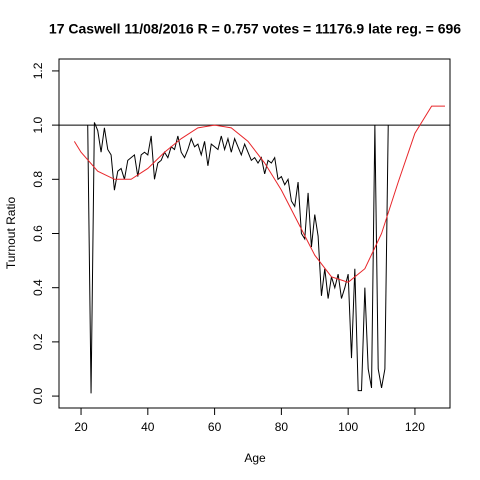 This screenshot has height=480, width=480. I want to click on x-tick-label: 20, so click(81, 427).